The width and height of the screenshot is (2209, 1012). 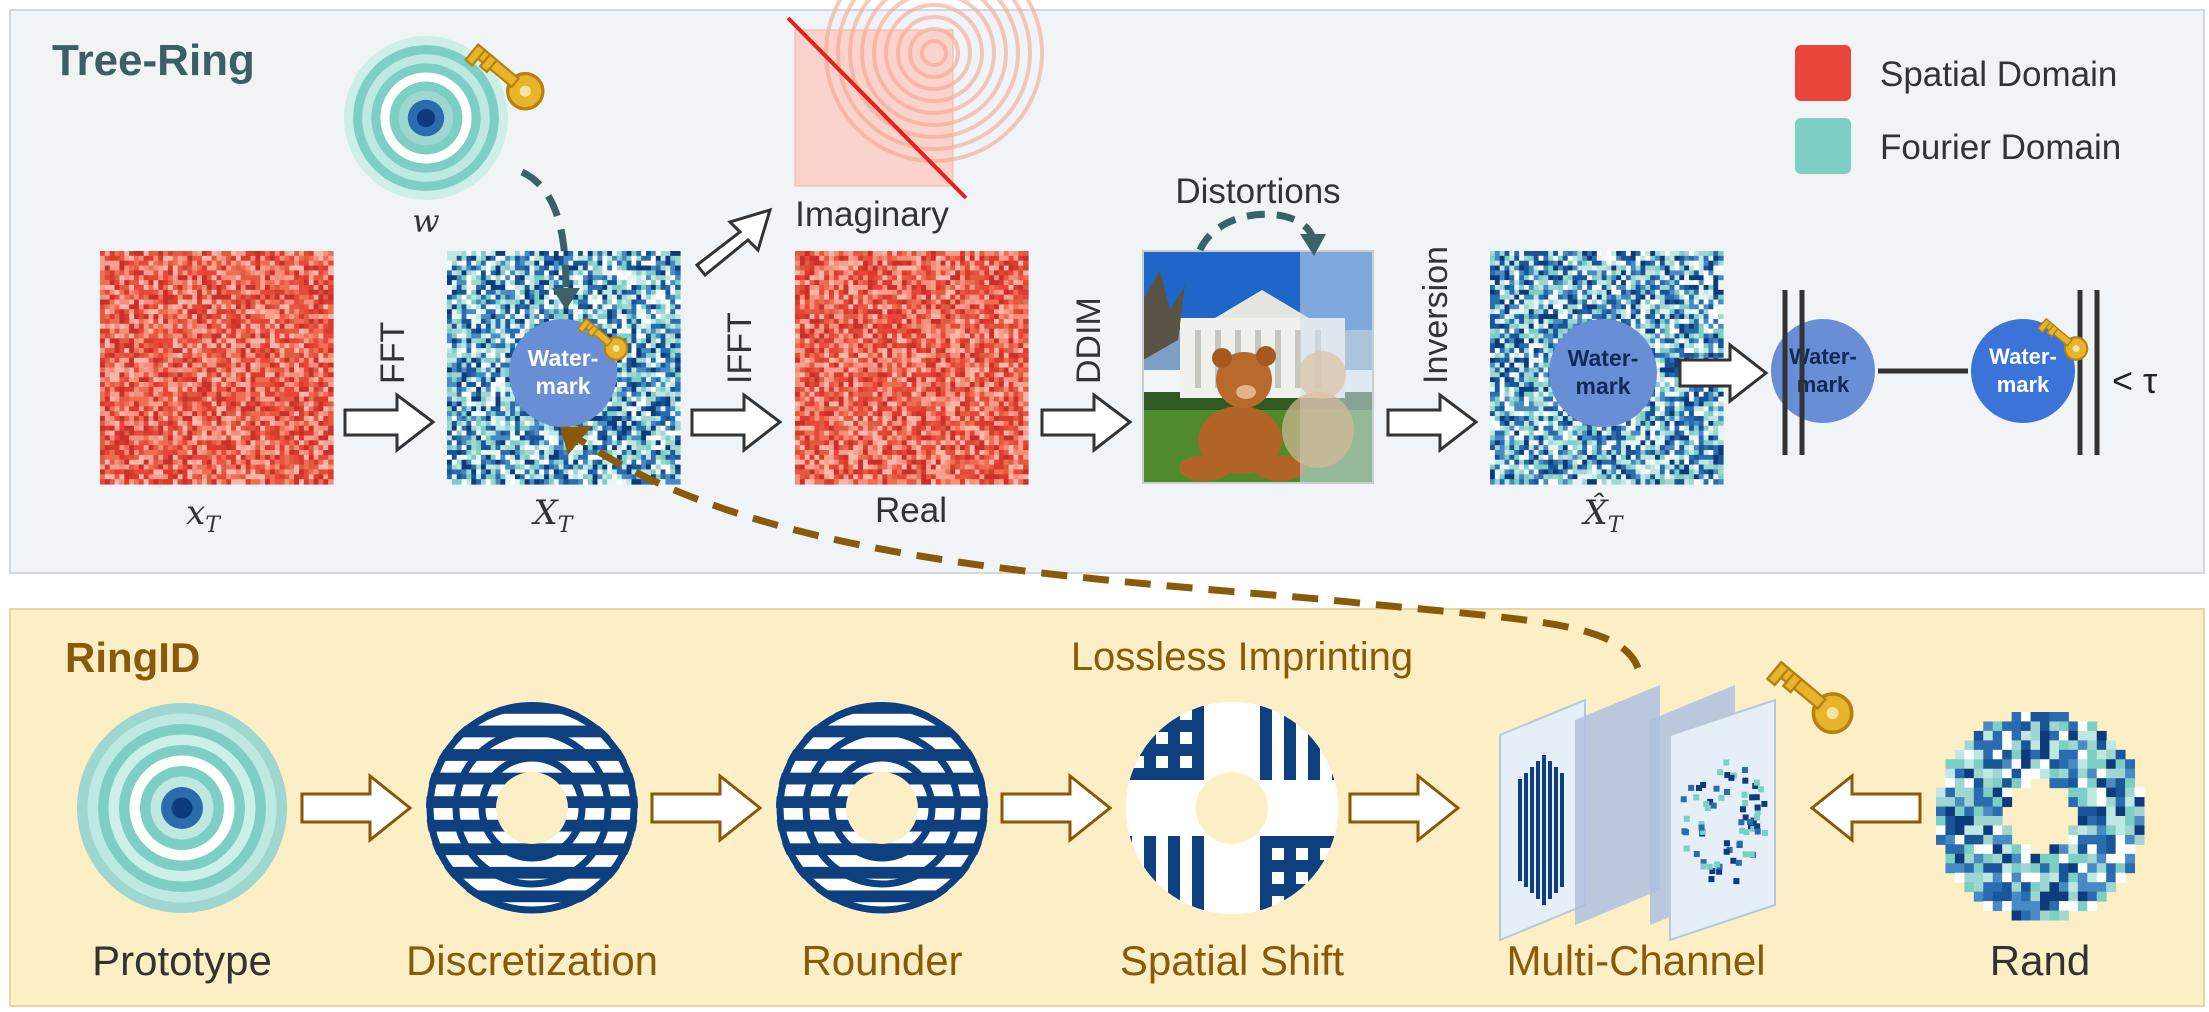 I want to click on watermark-circle-norm-left: Water- mark, so click(x=1823, y=371).